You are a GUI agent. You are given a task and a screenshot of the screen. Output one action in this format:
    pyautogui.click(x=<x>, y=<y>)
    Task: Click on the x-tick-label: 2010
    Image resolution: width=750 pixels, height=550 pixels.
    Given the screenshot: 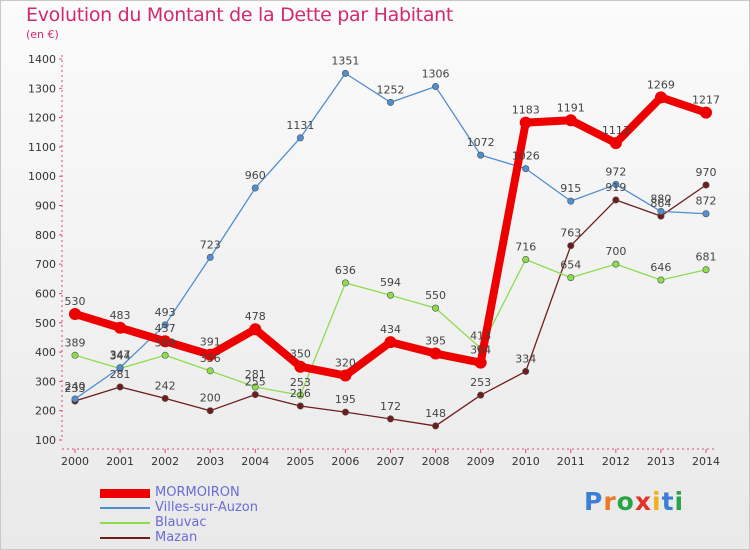 What is the action you would take?
    pyautogui.click(x=526, y=461)
    